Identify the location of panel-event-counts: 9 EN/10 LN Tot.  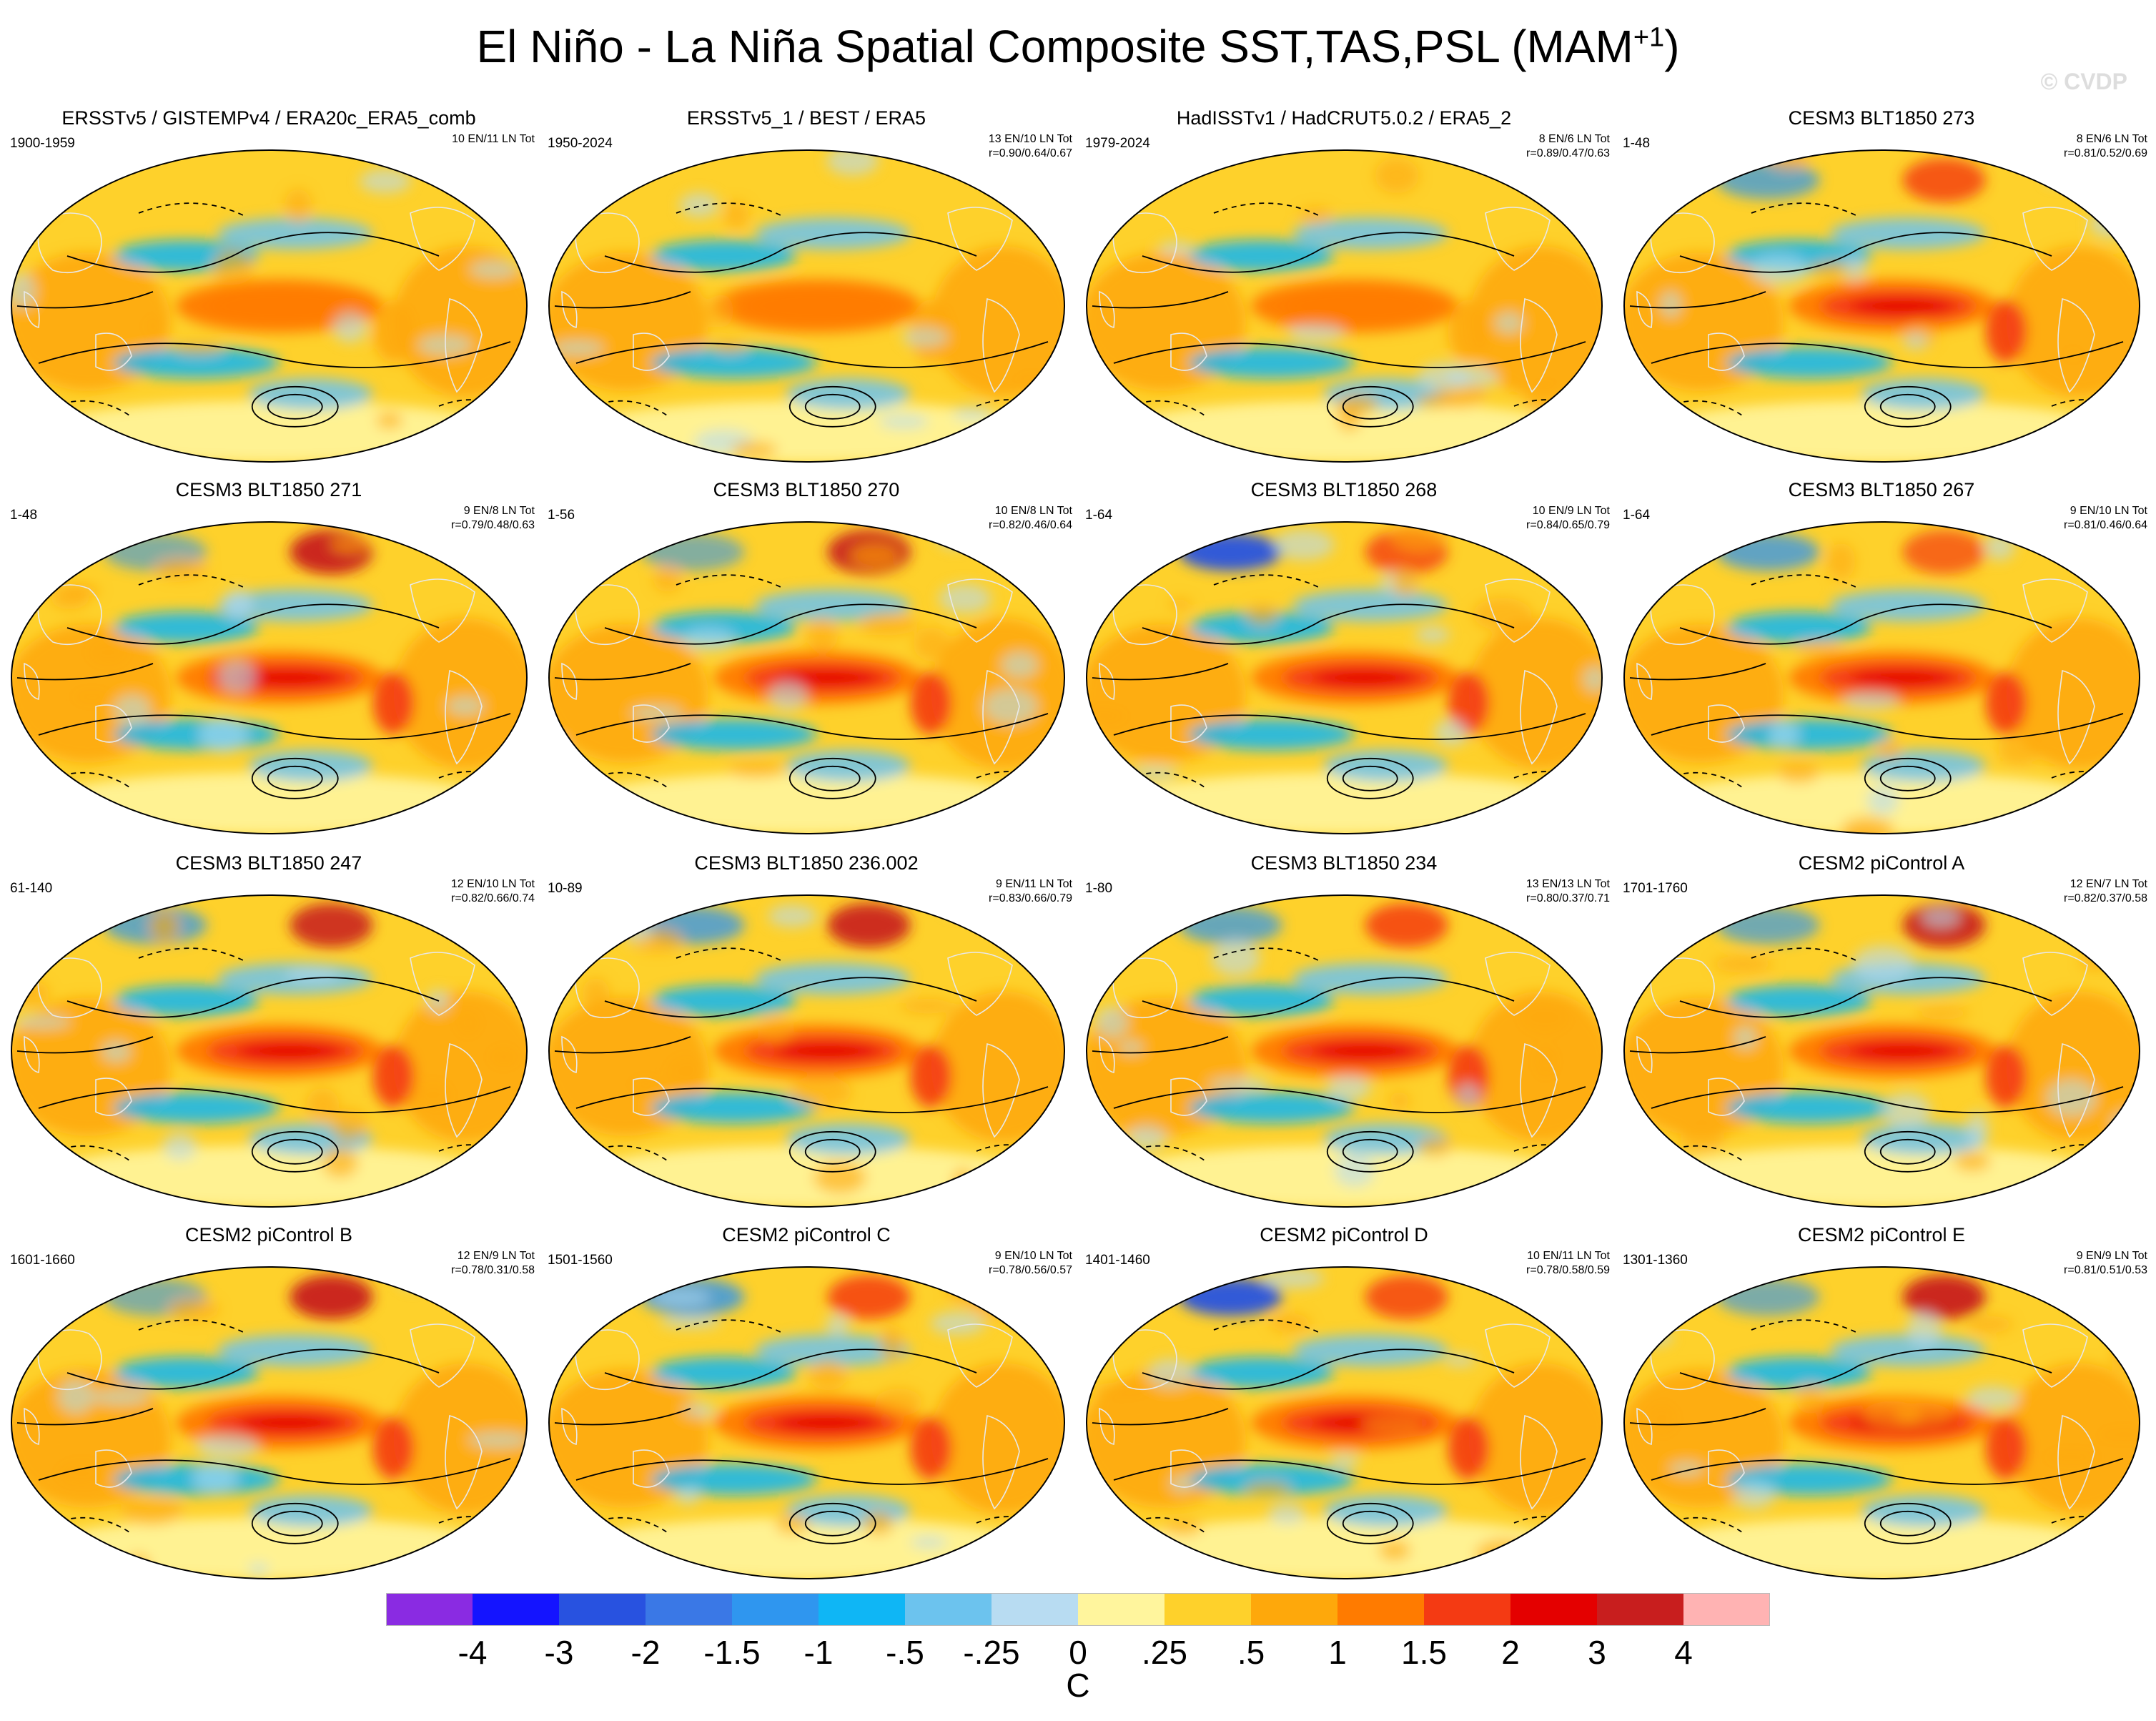
(2108, 511).